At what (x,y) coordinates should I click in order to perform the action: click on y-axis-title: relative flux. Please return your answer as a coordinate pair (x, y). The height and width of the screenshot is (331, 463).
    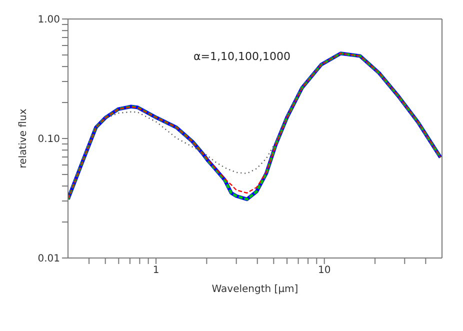
    Looking at the image, I should click on (23, 138).